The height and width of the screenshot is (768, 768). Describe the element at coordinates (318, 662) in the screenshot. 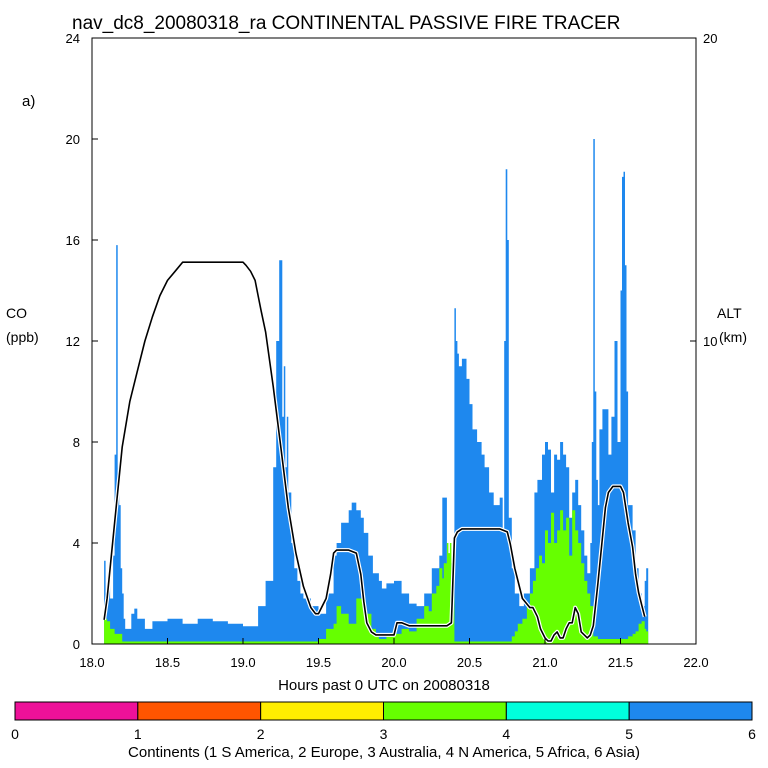

I see `x-tick-label: 19.5` at that location.